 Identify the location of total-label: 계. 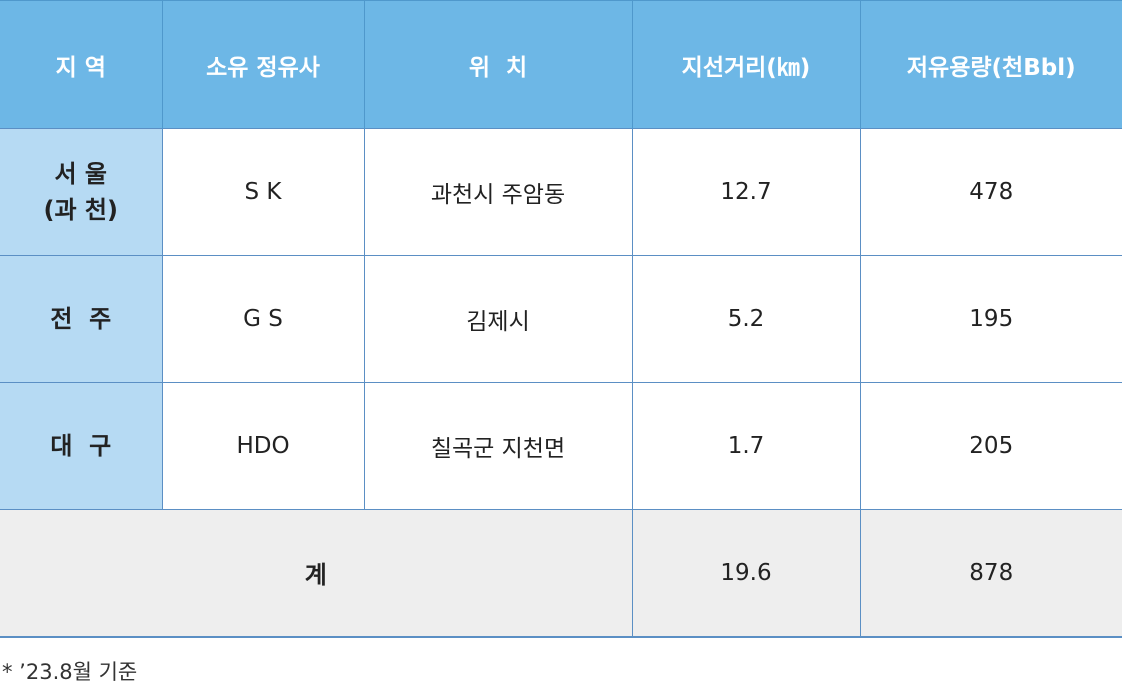
(316, 573).